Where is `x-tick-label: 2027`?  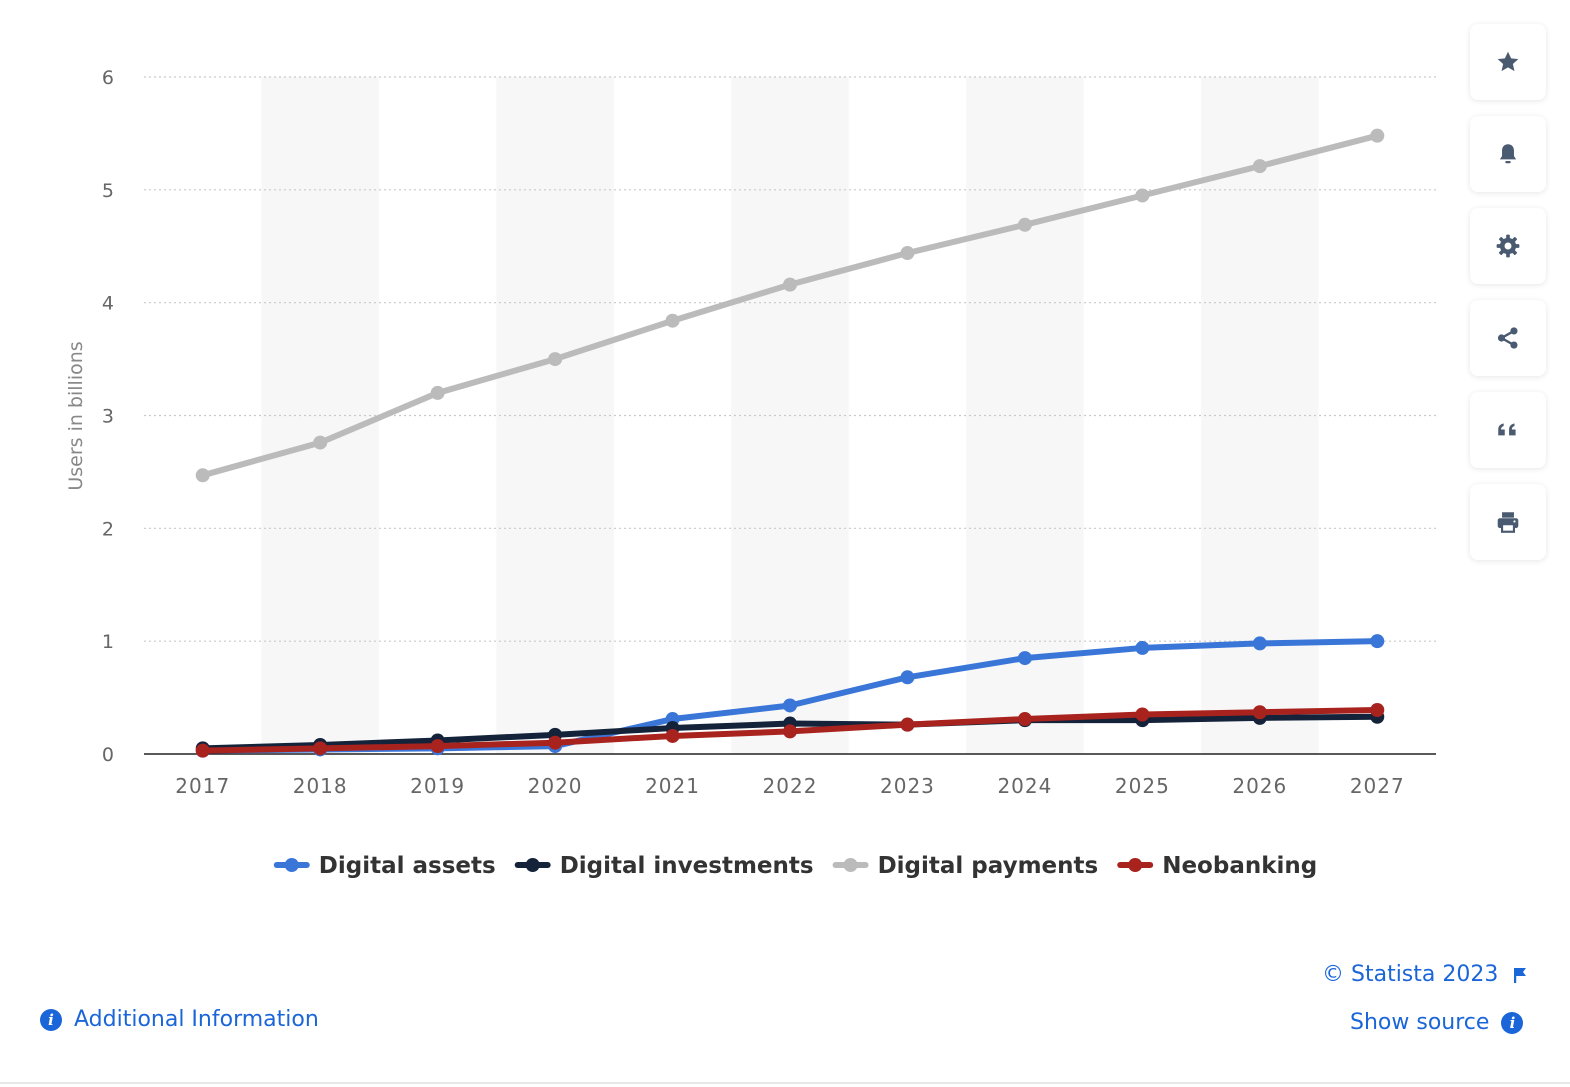 x-tick-label: 2027 is located at coordinates (1377, 786).